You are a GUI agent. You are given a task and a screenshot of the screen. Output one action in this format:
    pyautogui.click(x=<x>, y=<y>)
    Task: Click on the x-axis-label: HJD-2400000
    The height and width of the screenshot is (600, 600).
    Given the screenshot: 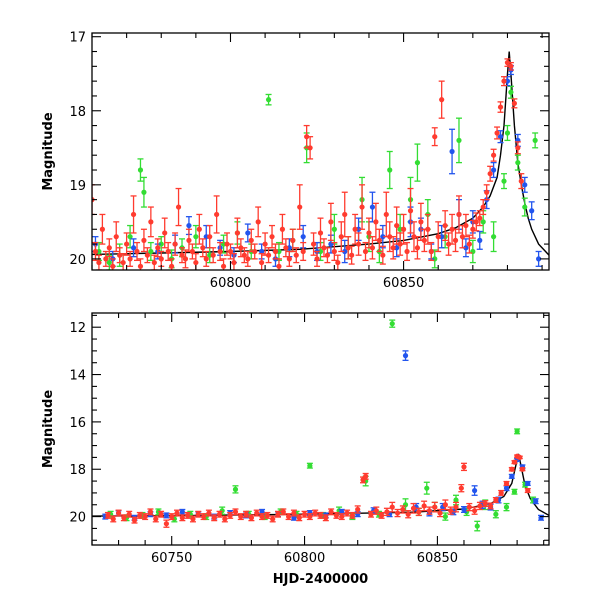 What is the action you would take?
    pyautogui.click(x=320, y=579)
    